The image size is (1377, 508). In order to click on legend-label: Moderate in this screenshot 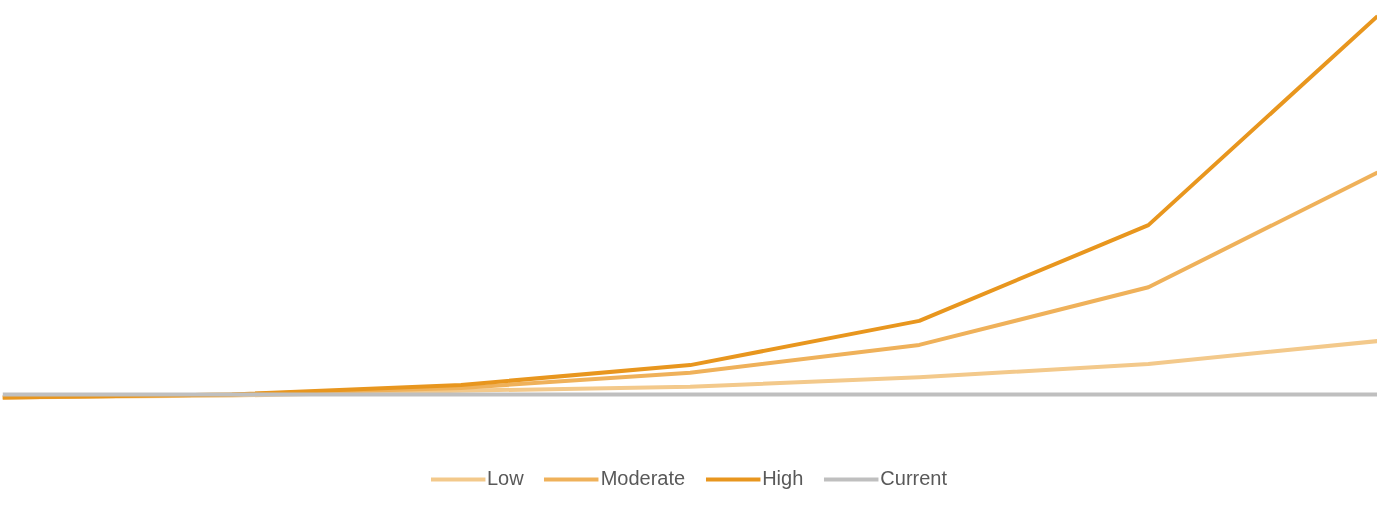, I will do `click(643, 478)`.